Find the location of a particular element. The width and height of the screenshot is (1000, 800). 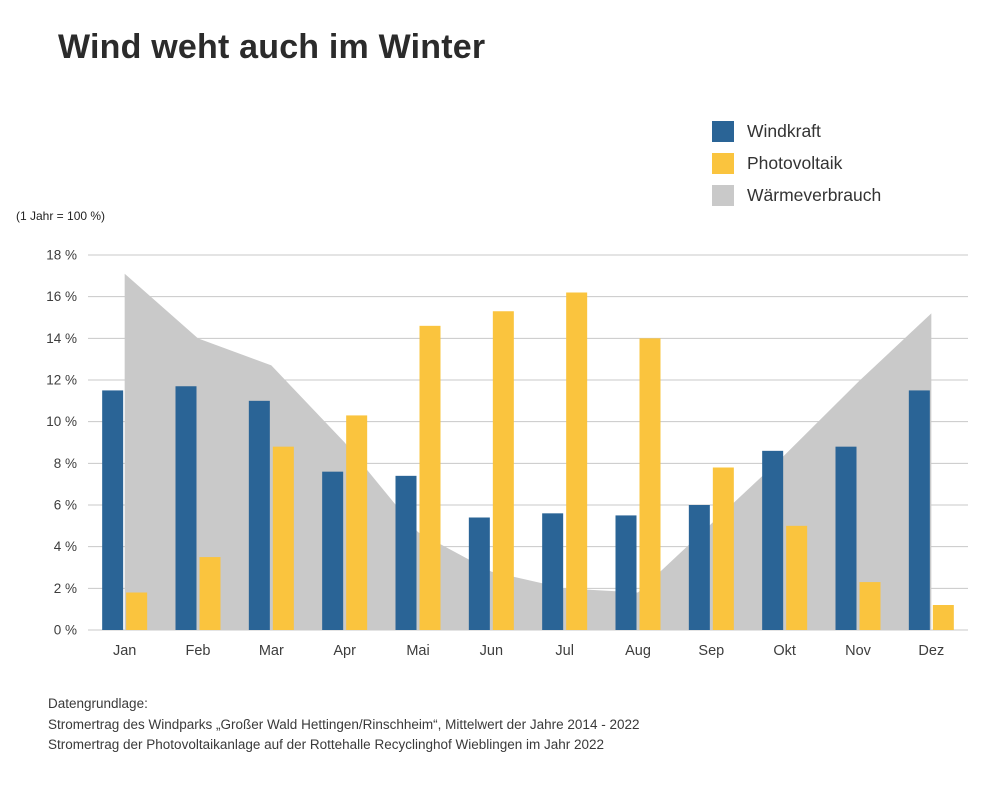

bar-photovoltaik-mai is located at coordinates (430, 477).